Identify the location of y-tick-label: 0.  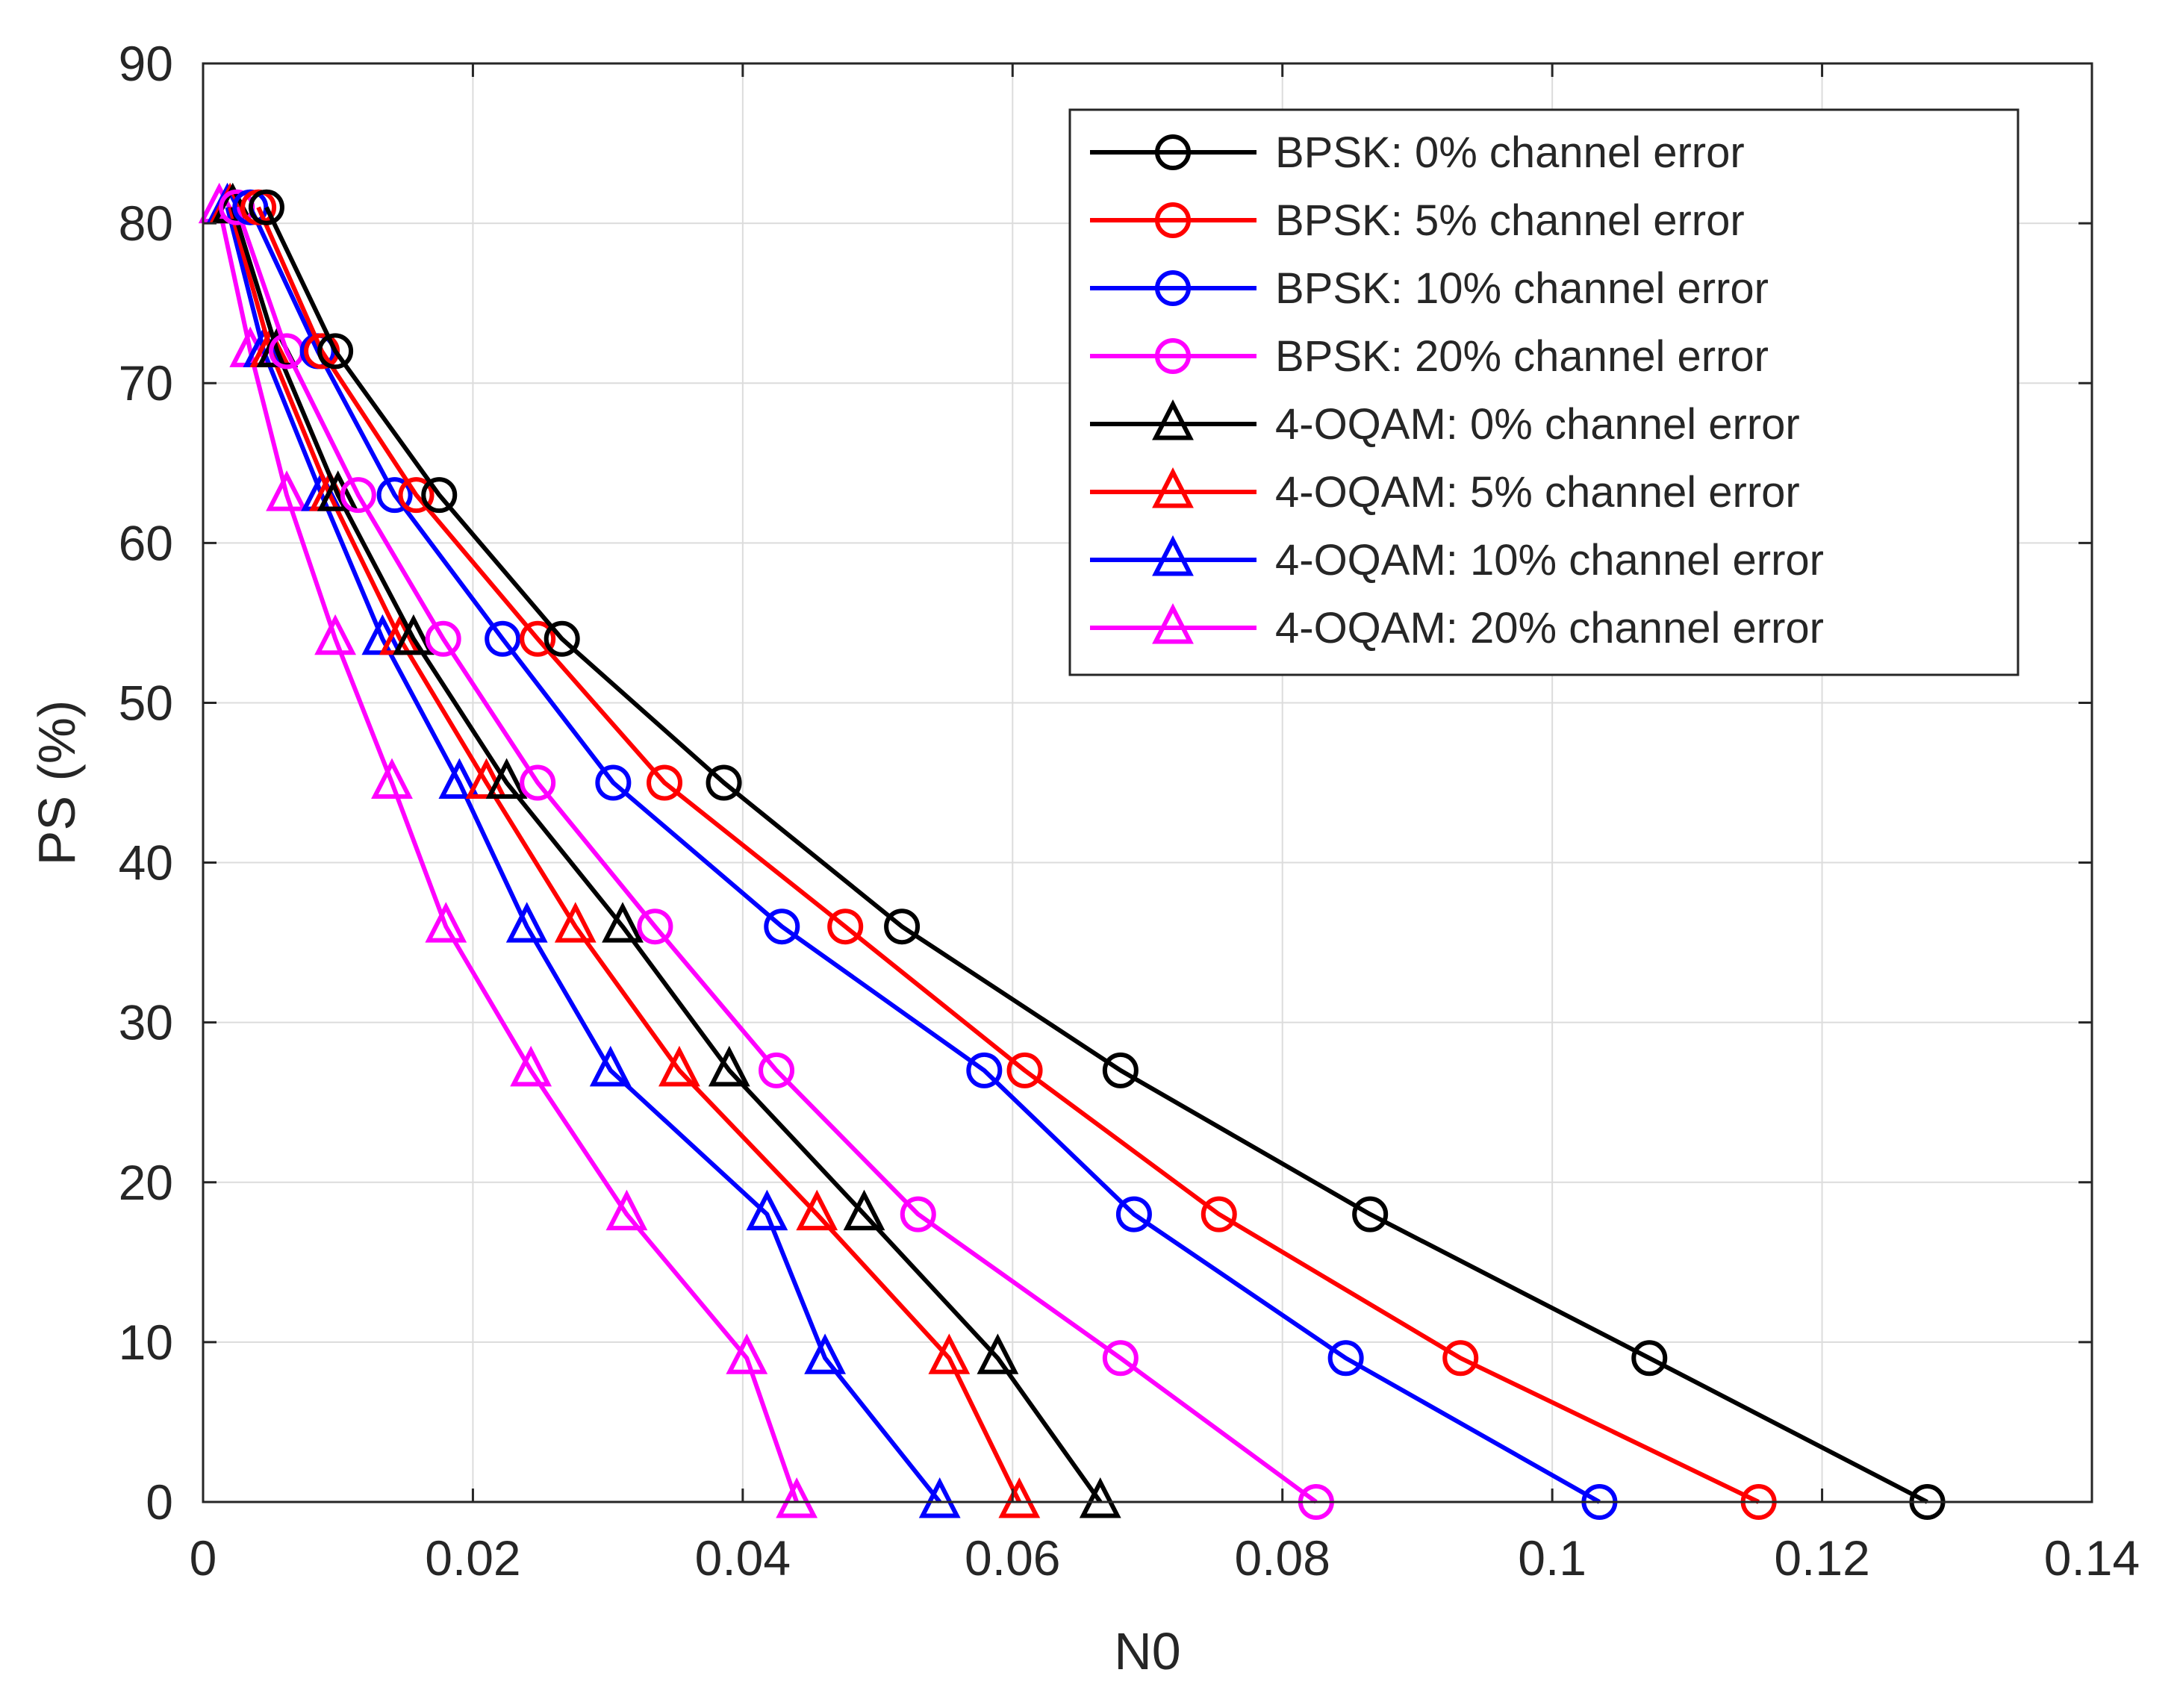
(159, 1502).